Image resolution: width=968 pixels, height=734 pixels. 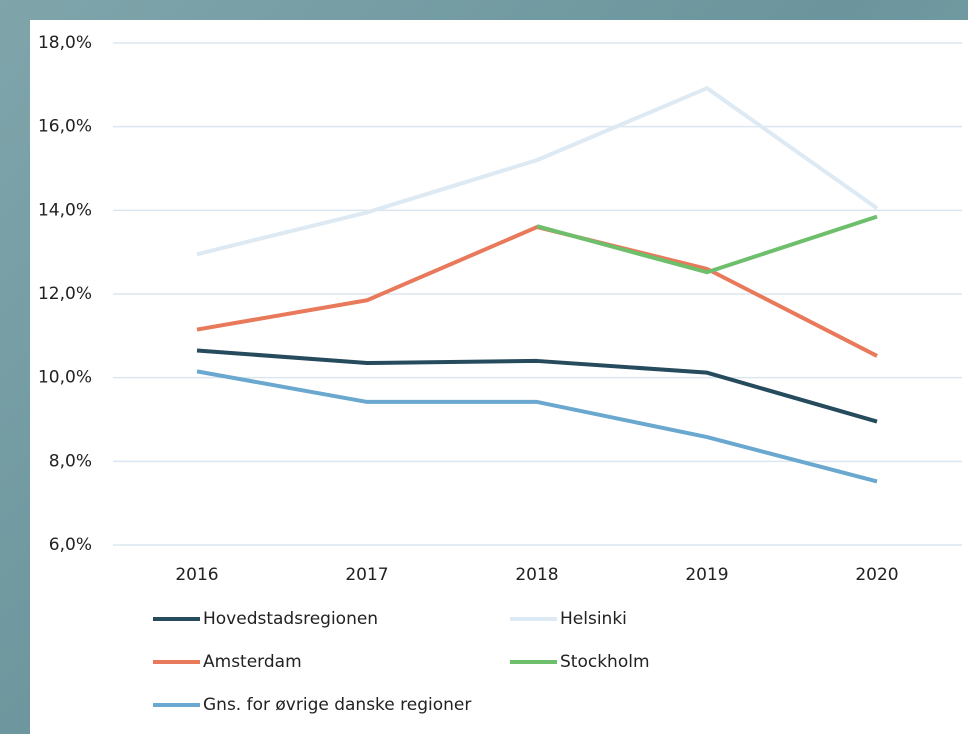 I want to click on y-tick-label: 16,0%, so click(x=65, y=127).